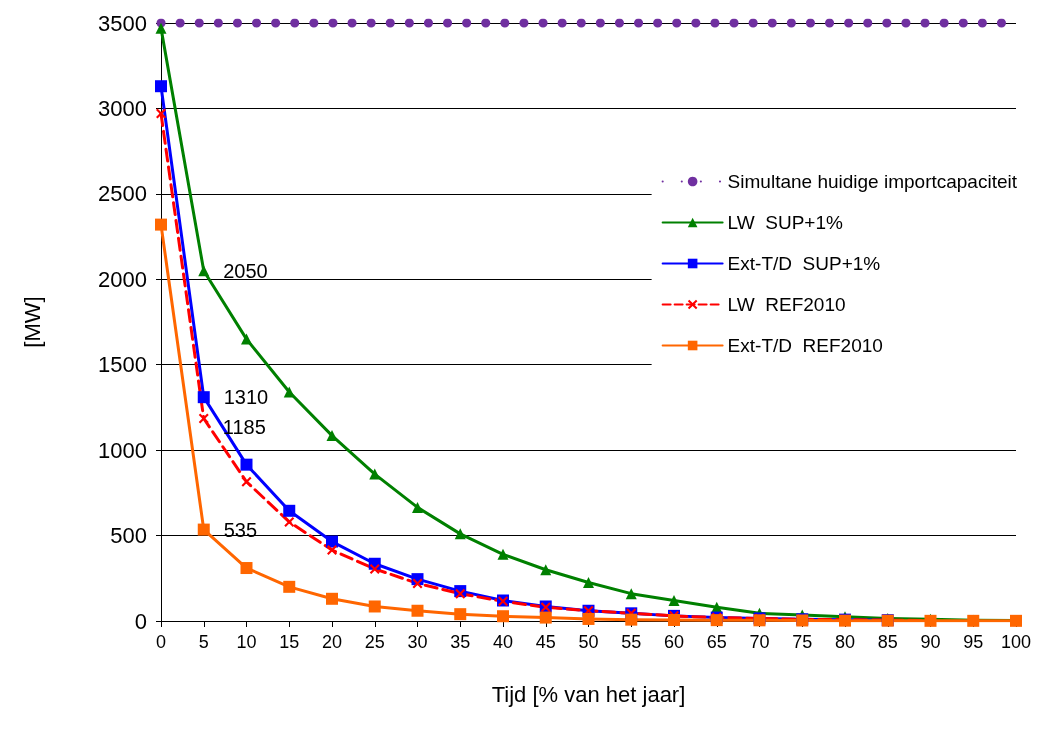  What do you see at coordinates (786, 304) in the screenshot?
I see `legend-label: LW REF2010` at bounding box center [786, 304].